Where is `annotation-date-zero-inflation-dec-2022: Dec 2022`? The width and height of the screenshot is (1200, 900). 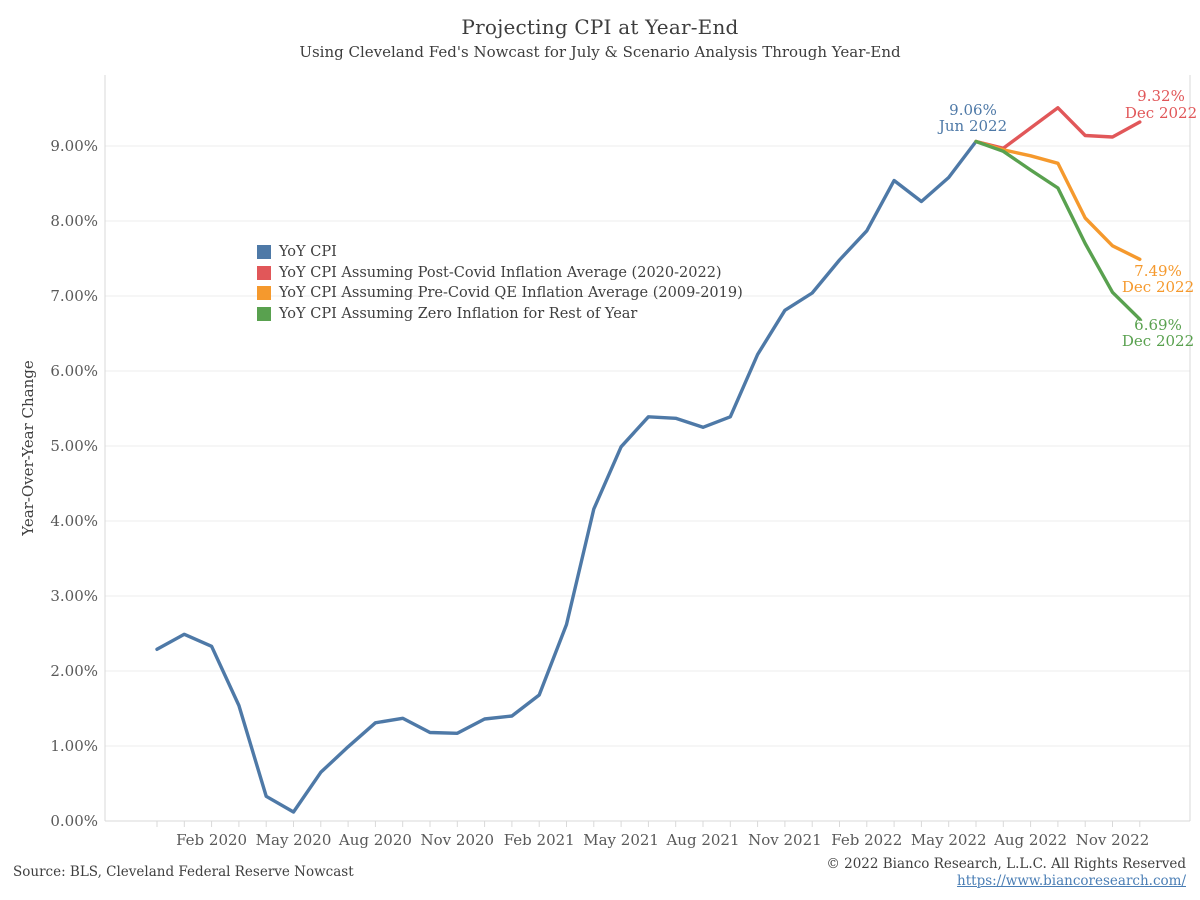 annotation-date-zero-inflation-dec-2022: Dec 2022 is located at coordinates (1158, 341).